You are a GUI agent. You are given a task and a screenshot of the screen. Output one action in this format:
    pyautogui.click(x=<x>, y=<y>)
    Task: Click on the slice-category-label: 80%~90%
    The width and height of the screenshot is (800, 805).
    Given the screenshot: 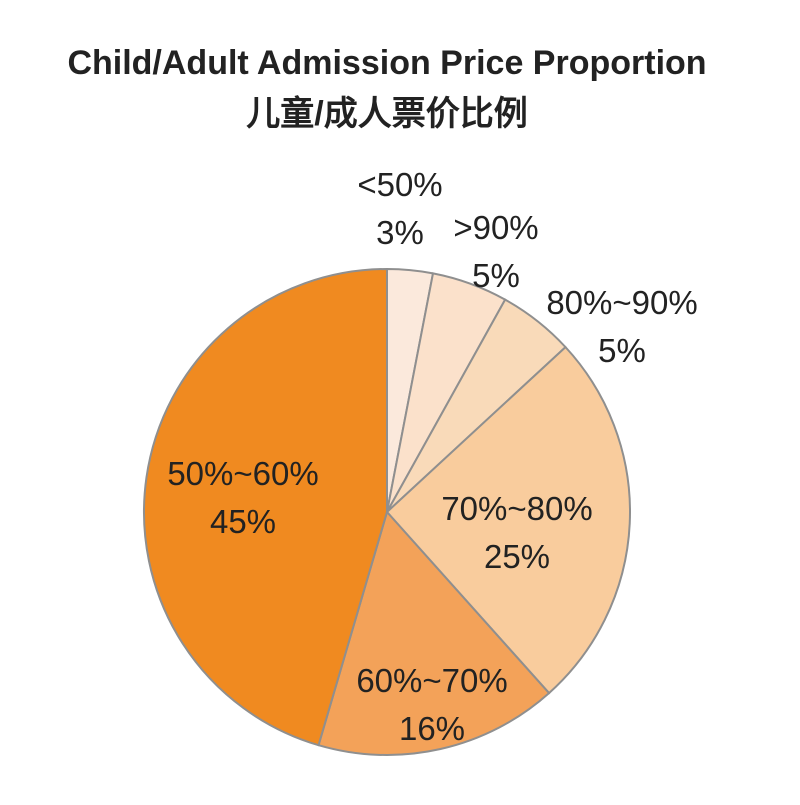 What is the action you would take?
    pyautogui.click(x=621, y=302)
    